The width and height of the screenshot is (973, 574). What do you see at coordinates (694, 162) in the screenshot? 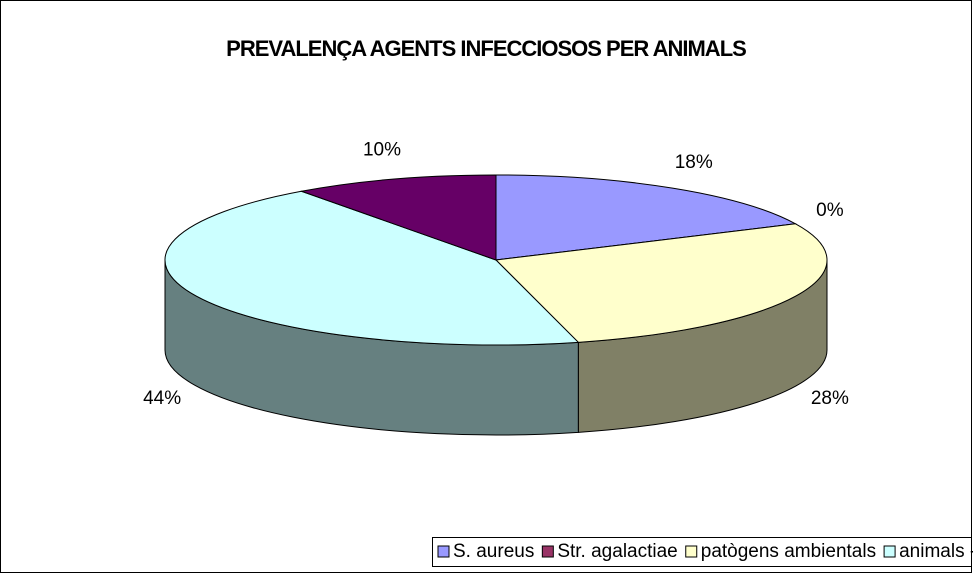
I see `data-label: 18%` at bounding box center [694, 162].